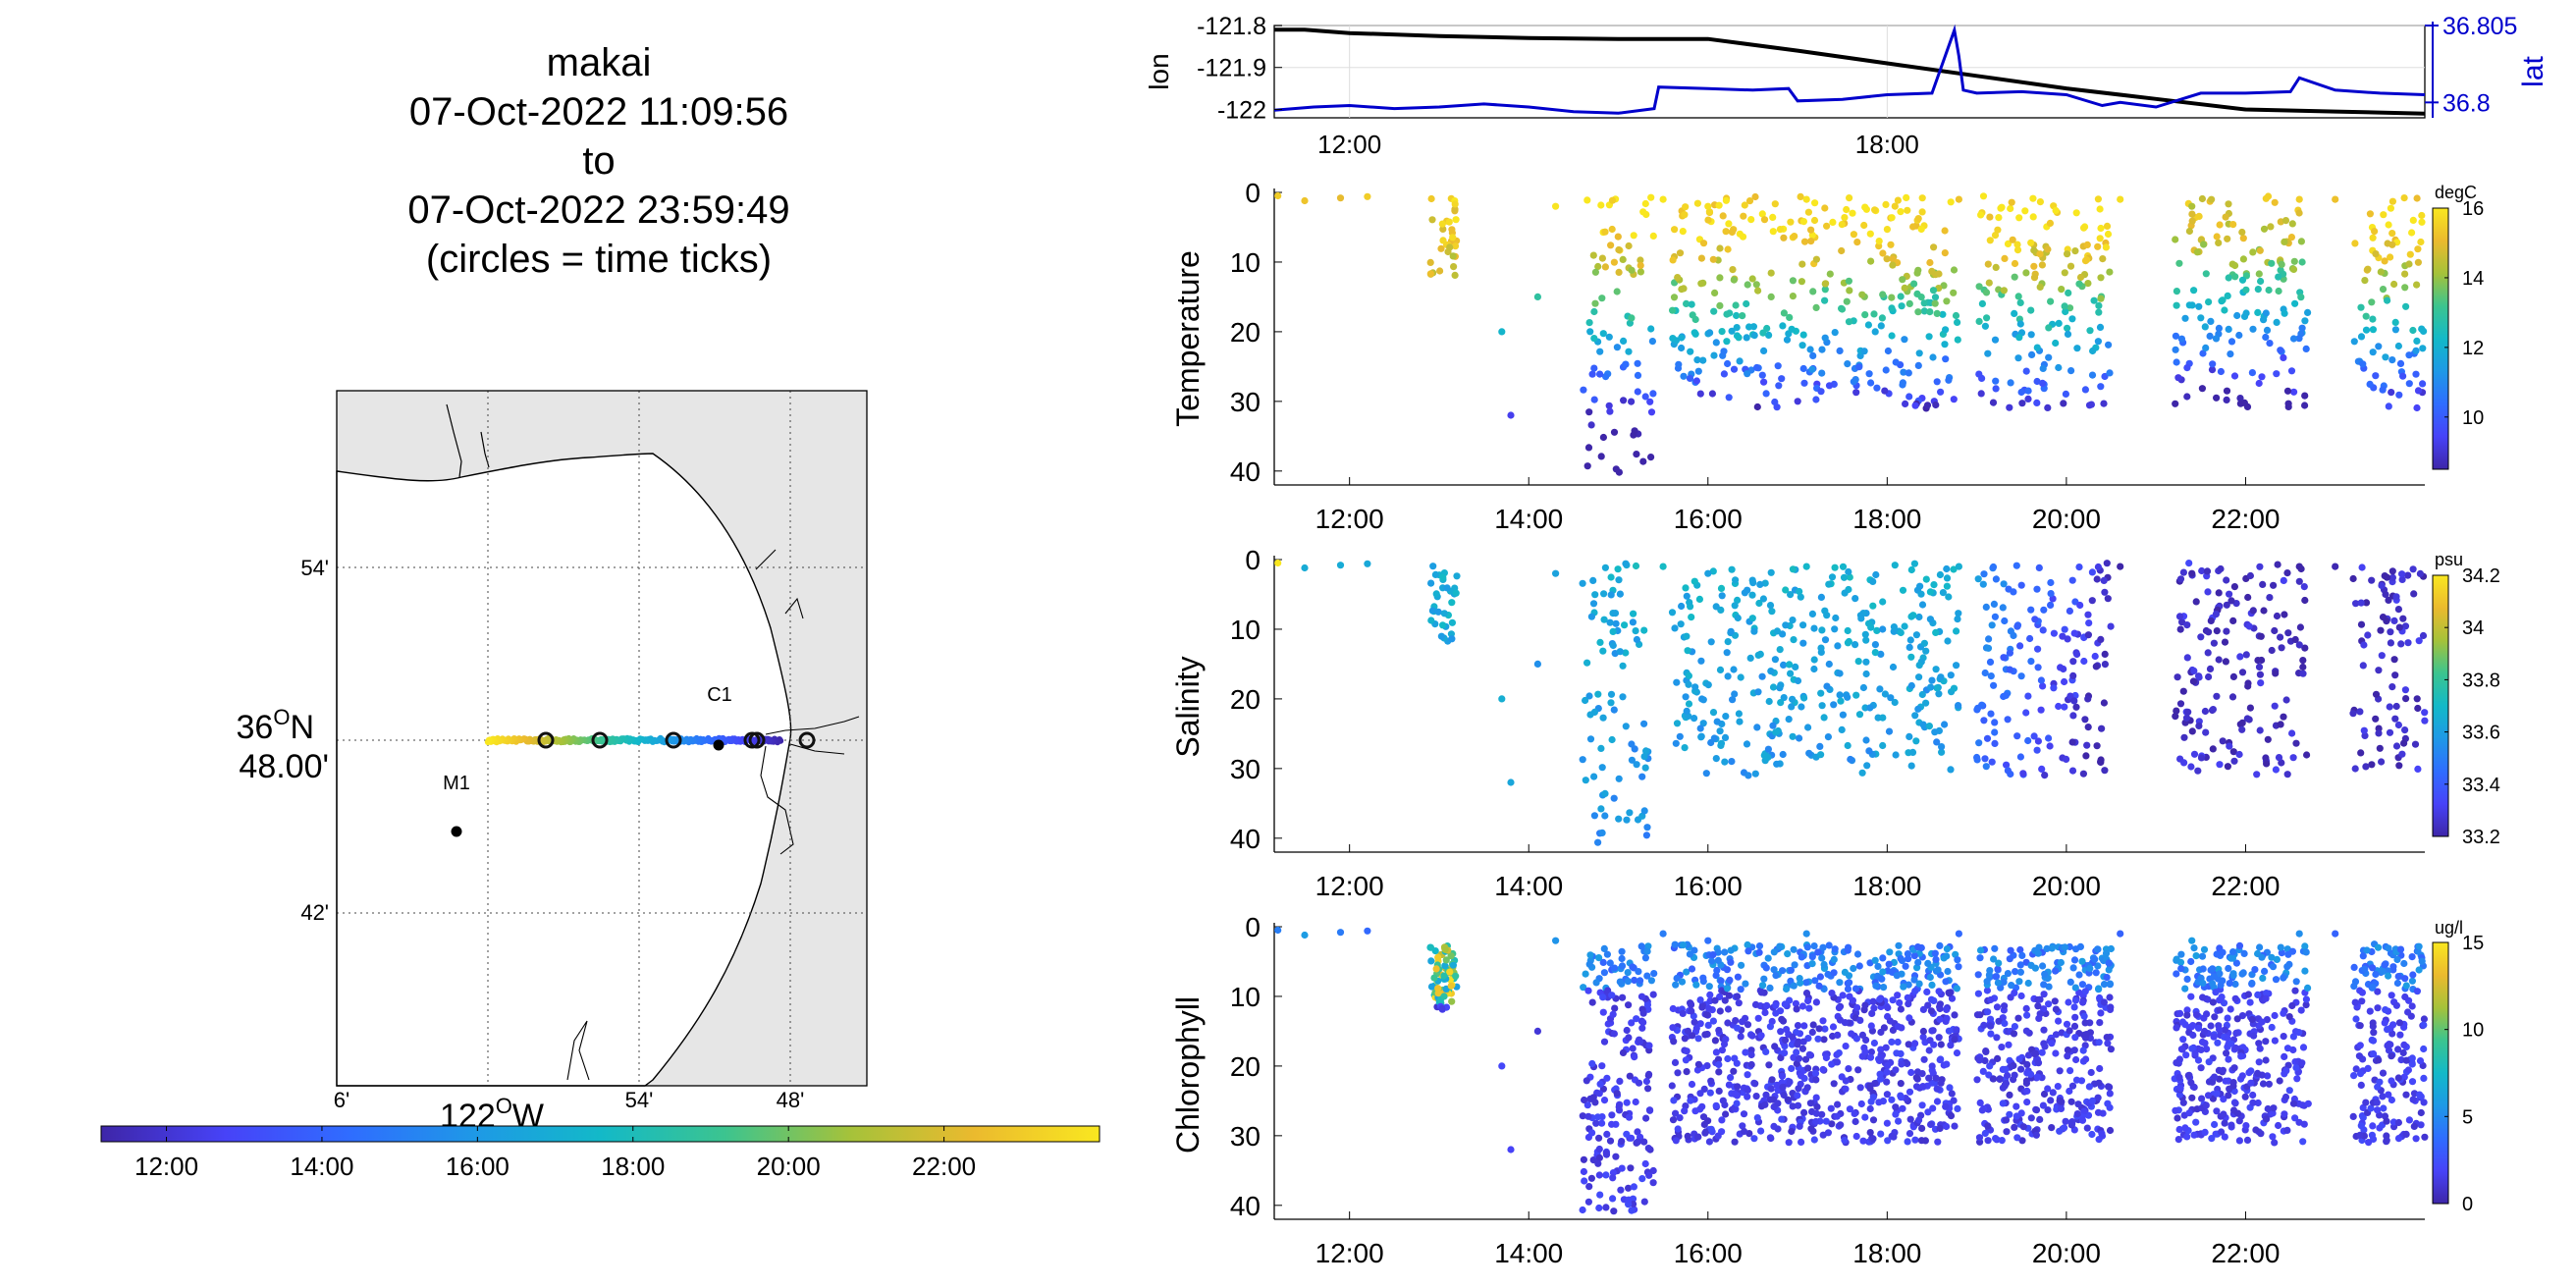  Describe the element at coordinates (2066, 886) in the screenshot. I see `x-tick-salinity: 20:00` at that location.